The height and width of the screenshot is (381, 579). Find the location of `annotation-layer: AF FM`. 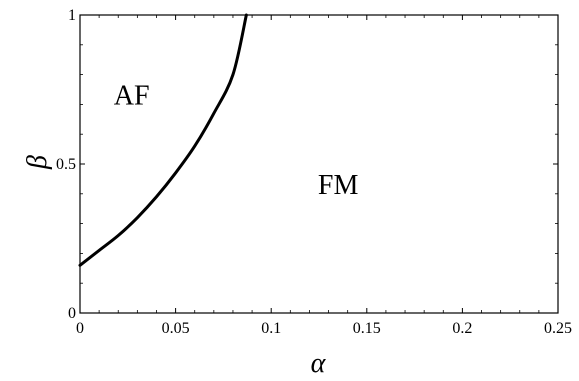

annotation-layer: AF FM is located at coordinates (236, 140).